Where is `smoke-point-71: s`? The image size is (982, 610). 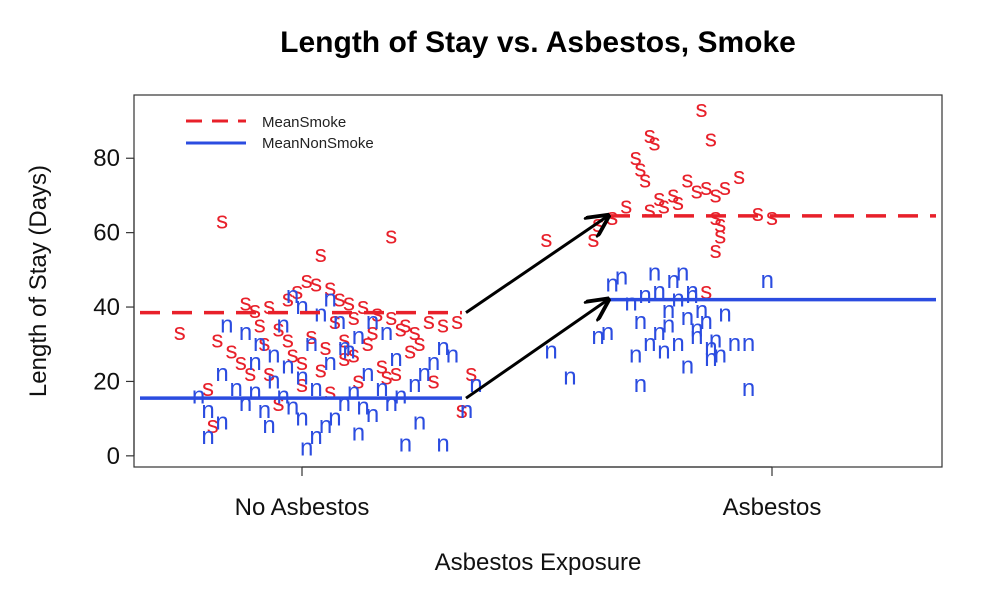
smoke-point-71: s is located at coordinates (673, 194).